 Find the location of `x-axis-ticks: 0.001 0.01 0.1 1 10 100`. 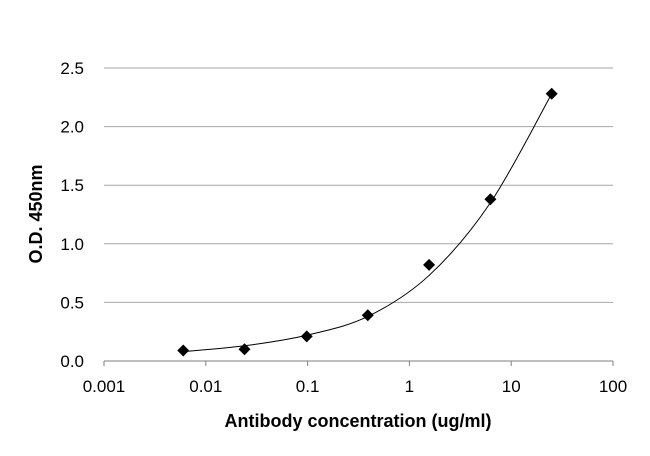

x-axis-ticks: 0.001 0.01 0.1 1 10 100 is located at coordinates (355, 378).